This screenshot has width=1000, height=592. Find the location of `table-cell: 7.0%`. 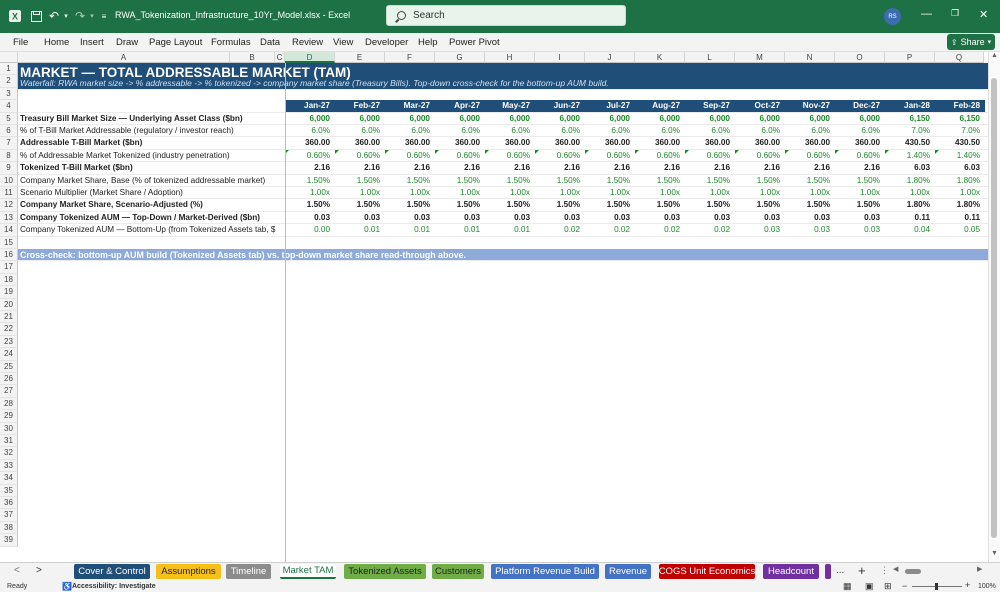

table-cell: 7.0% is located at coordinates (920, 130).